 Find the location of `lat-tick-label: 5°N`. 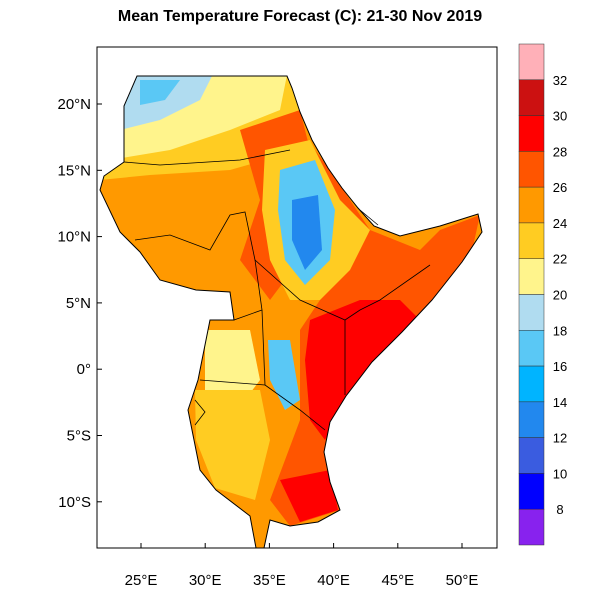

lat-tick-label: 5°N is located at coordinates (78, 303).